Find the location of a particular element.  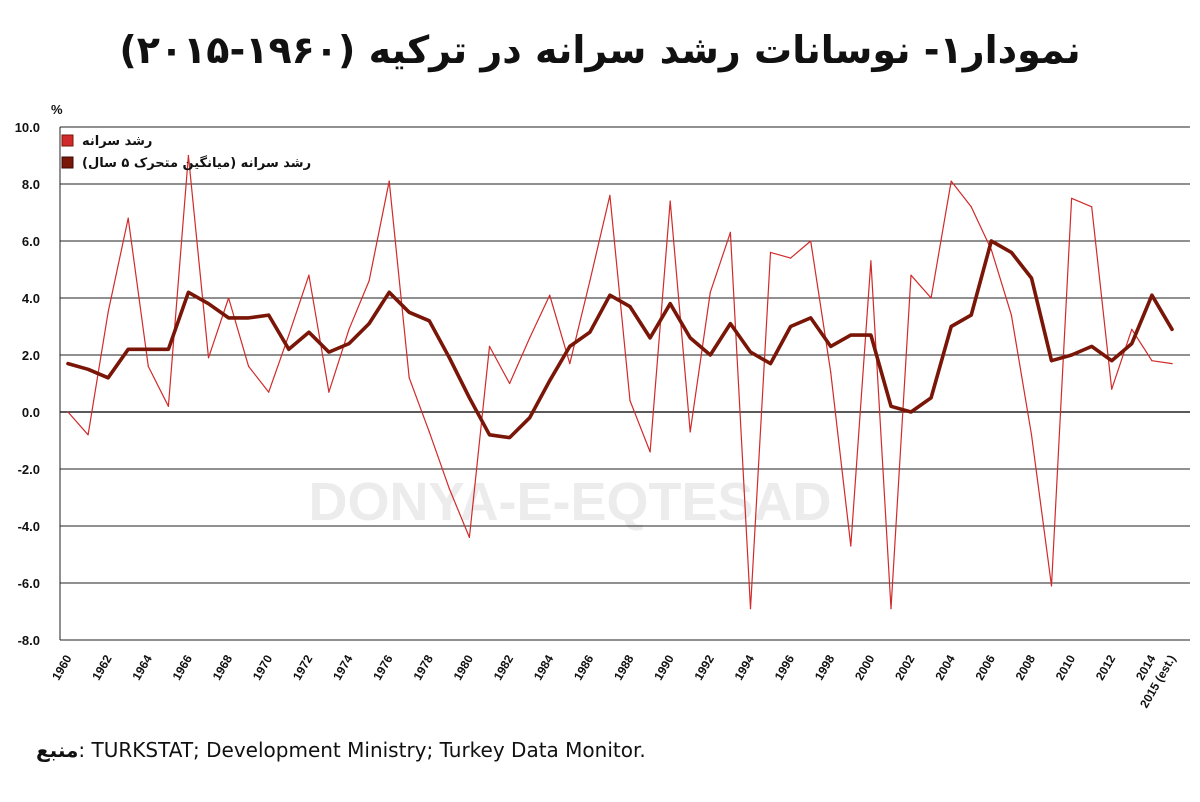

y-tick-label: 2.0 is located at coordinates (31, 355).